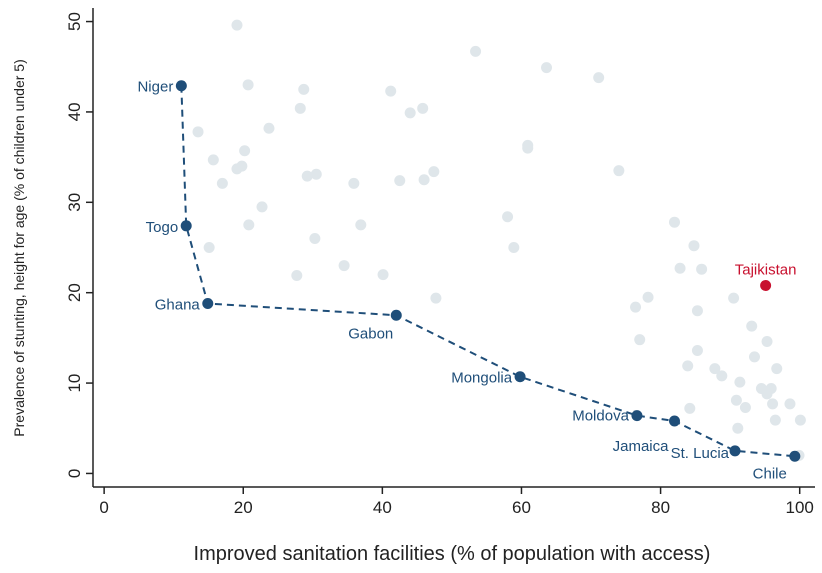 The height and width of the screenshot is (573, 822). Describe the element at coordinates (155, 87) in the screenshot. I see `point-label: Niger` at that location.